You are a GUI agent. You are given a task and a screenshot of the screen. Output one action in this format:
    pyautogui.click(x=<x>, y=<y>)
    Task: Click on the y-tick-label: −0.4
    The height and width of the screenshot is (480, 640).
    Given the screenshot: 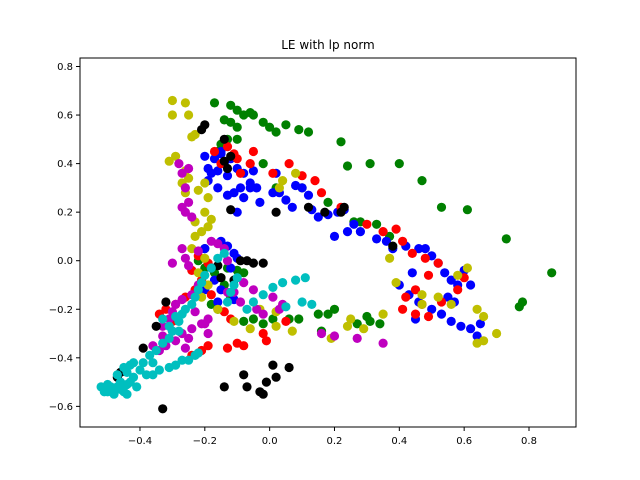 What is the action you would take?
    pyautogui.click(x=61, y=358)
    